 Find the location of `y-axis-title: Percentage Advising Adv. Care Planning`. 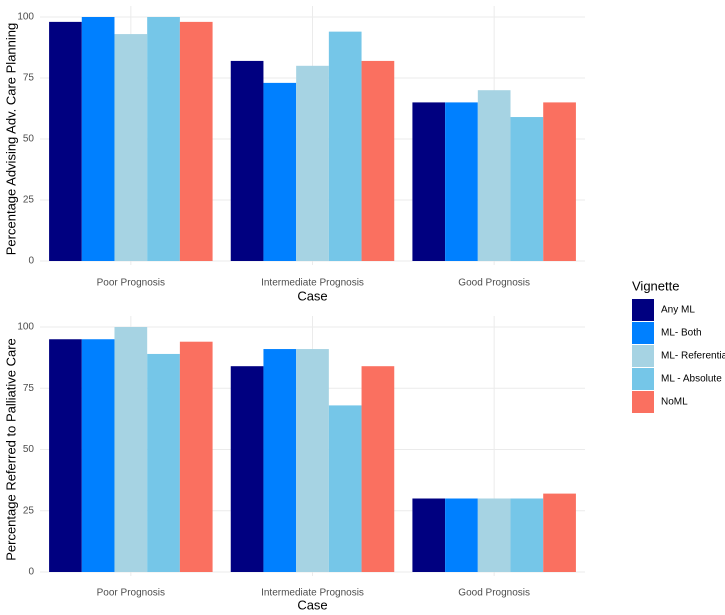

y-axis-title: Percentage Advising Adv. Care Planning is located at coordinates (10, 139).